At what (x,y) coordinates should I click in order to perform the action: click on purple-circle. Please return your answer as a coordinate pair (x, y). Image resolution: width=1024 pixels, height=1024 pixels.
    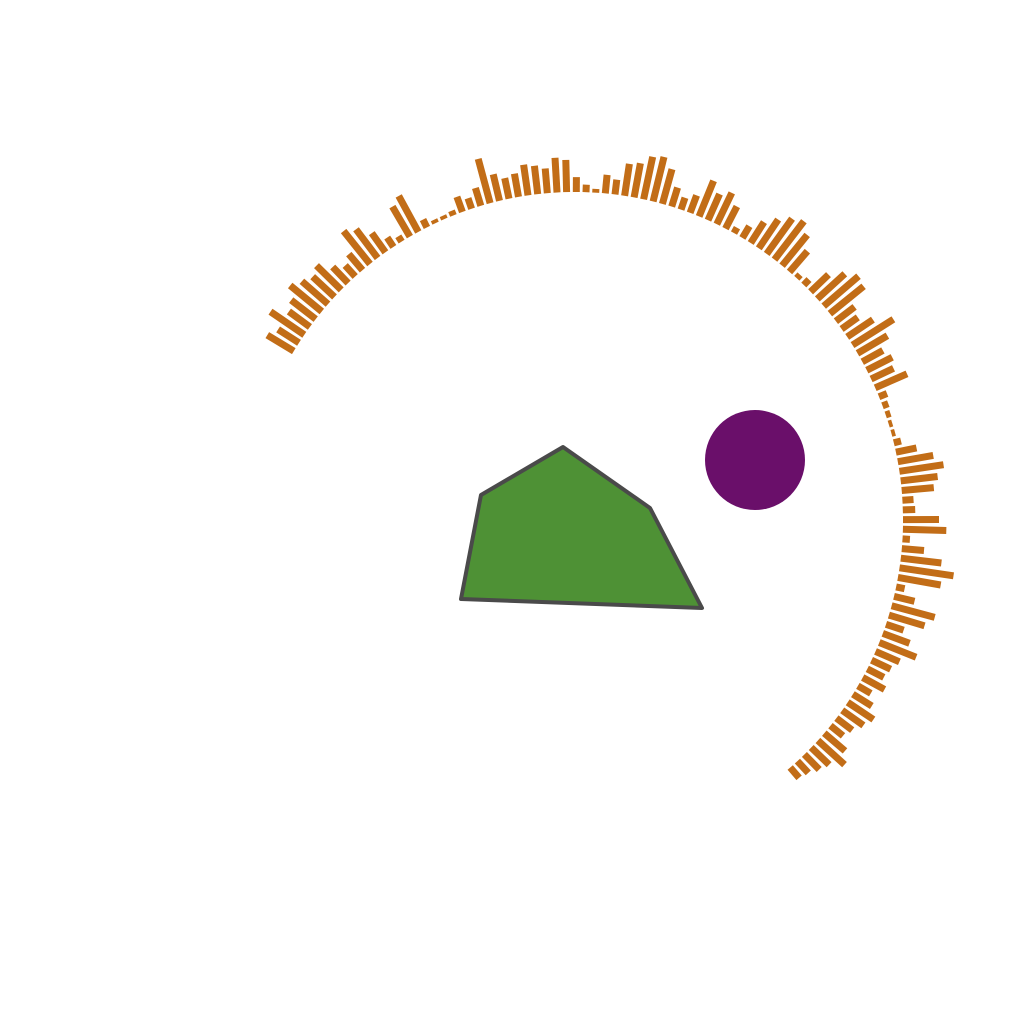
    Looking at the image, I should click on (755, 460).